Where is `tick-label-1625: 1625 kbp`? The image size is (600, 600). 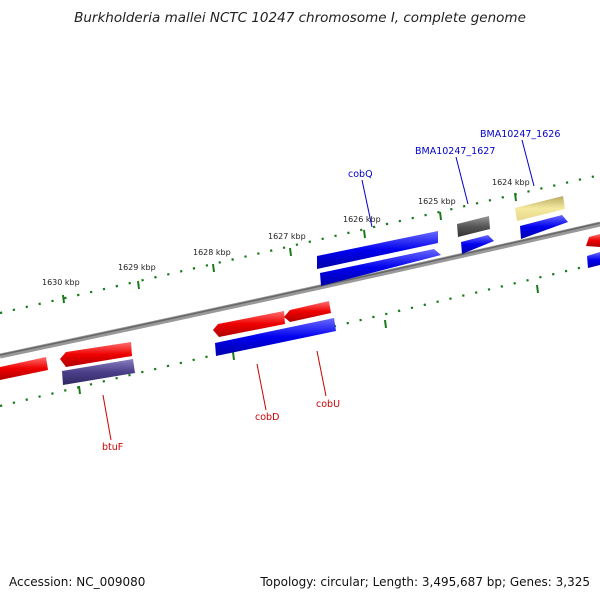 tick-label-1625: 1625 kbp is located at coordinates (437, 201).